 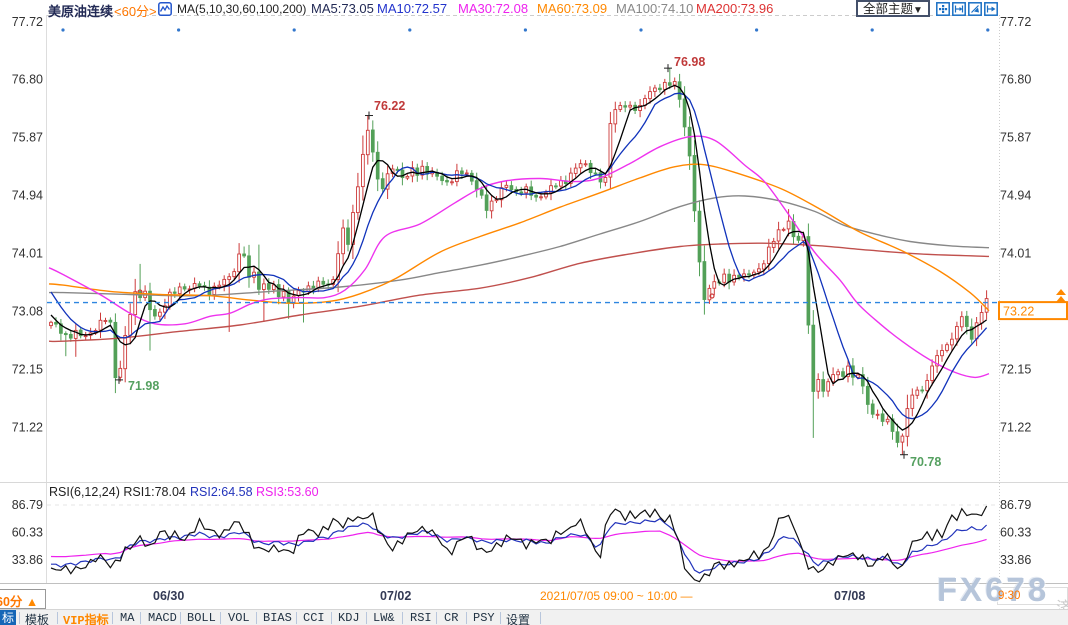 I want to click on svg-text: 73.22, so click(x=1018, y=312).